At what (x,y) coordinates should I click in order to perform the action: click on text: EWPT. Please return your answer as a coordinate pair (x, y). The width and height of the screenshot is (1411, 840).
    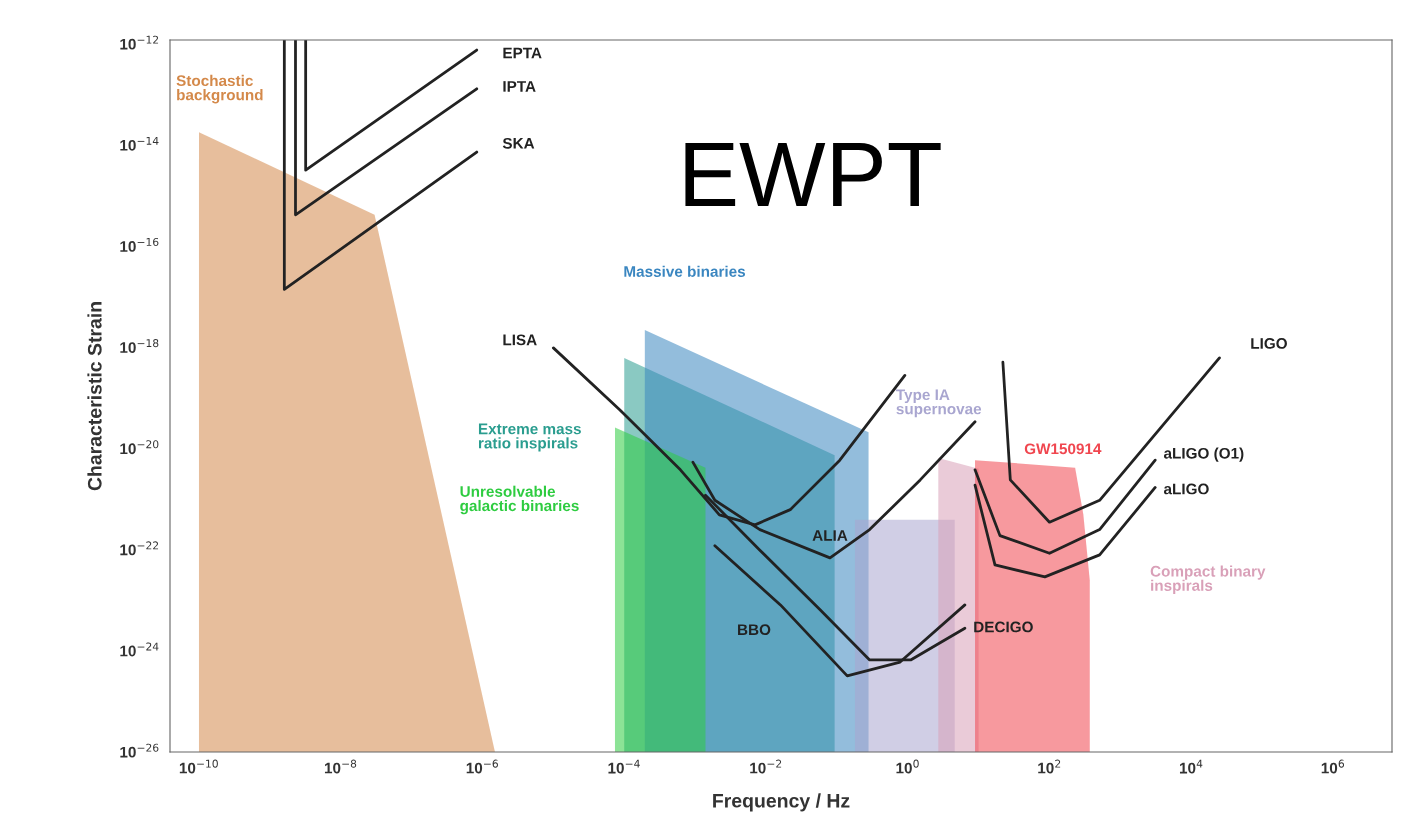
    Looking at the image, I should click on (813, 175).